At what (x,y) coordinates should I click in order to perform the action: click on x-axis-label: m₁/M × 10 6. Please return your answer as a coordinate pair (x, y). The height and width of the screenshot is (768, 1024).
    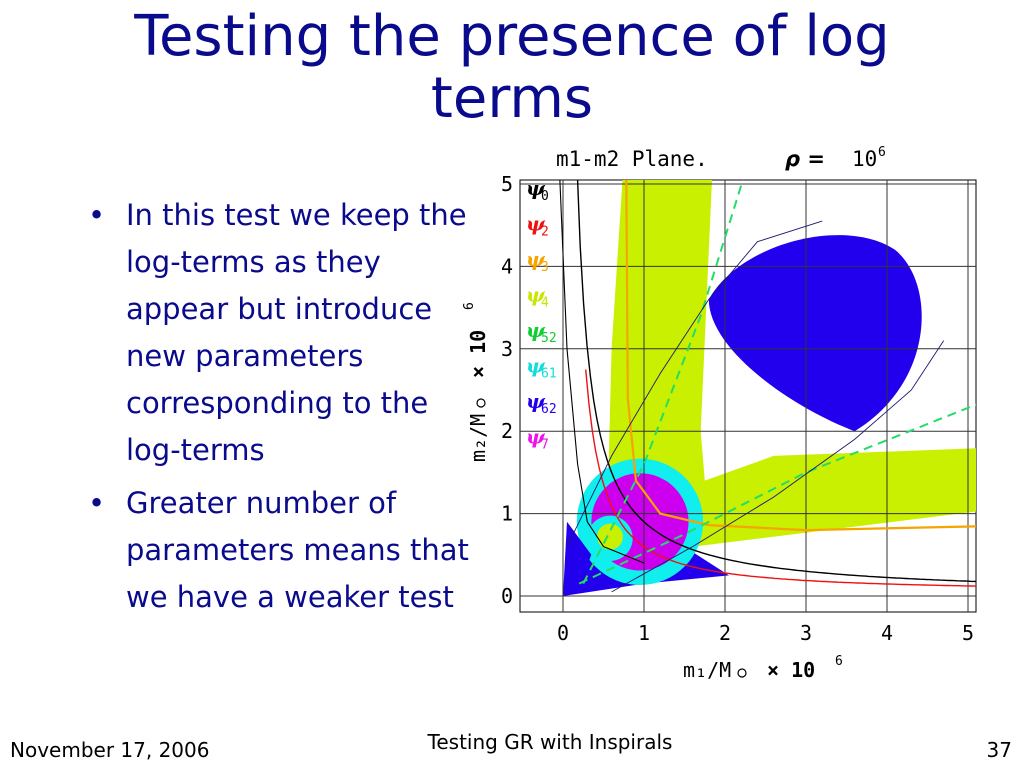
    Looking at the image, I should click on (763, 668).